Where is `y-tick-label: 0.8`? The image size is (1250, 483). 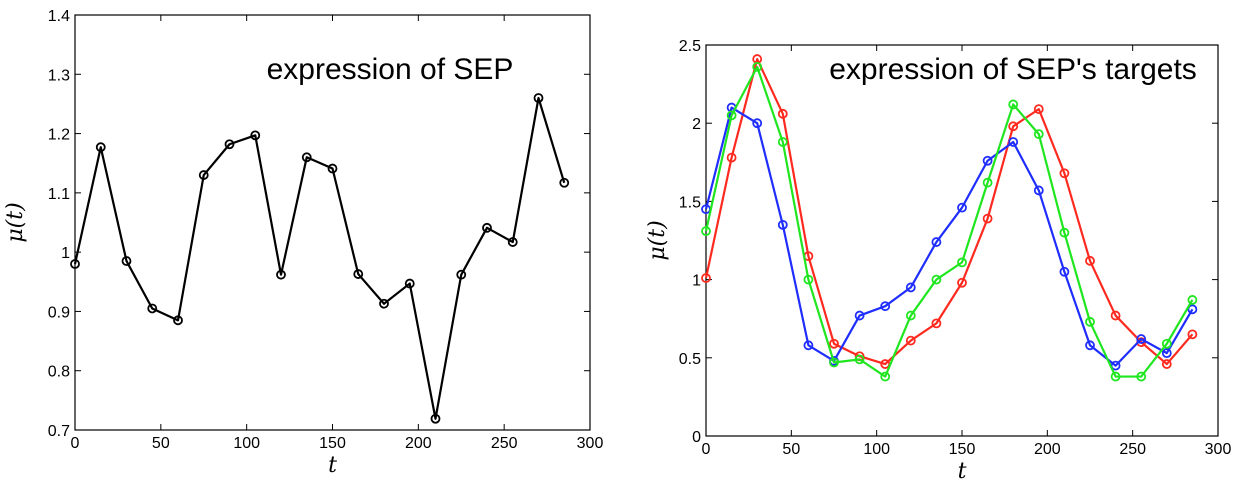
y-tick-label: 0.8 is located at coordinates (59, 372).